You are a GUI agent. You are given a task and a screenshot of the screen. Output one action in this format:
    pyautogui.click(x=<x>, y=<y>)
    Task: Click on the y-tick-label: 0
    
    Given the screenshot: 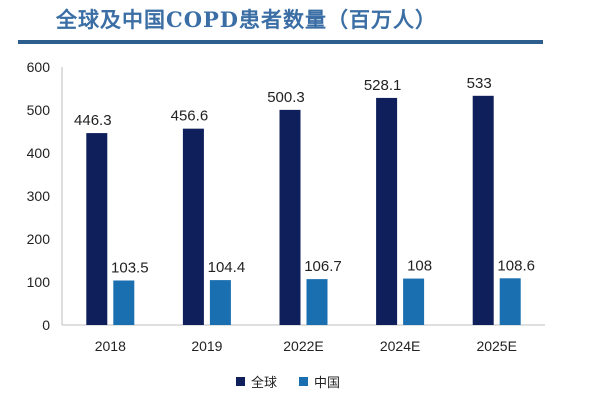 What is the action you would take?
    pyautogui.click(x=46, y=325)
    